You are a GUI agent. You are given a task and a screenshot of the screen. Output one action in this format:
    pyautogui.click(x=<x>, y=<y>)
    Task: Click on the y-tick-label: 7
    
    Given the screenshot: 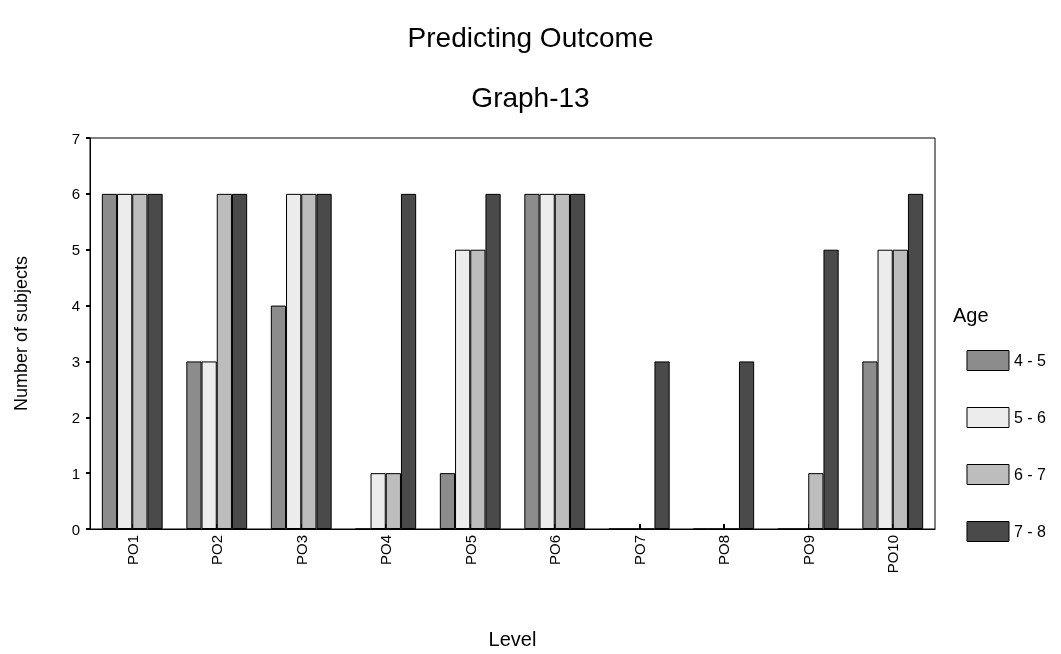 What is the action you would take?
    pyautogui.click(x=75, y=138)
    